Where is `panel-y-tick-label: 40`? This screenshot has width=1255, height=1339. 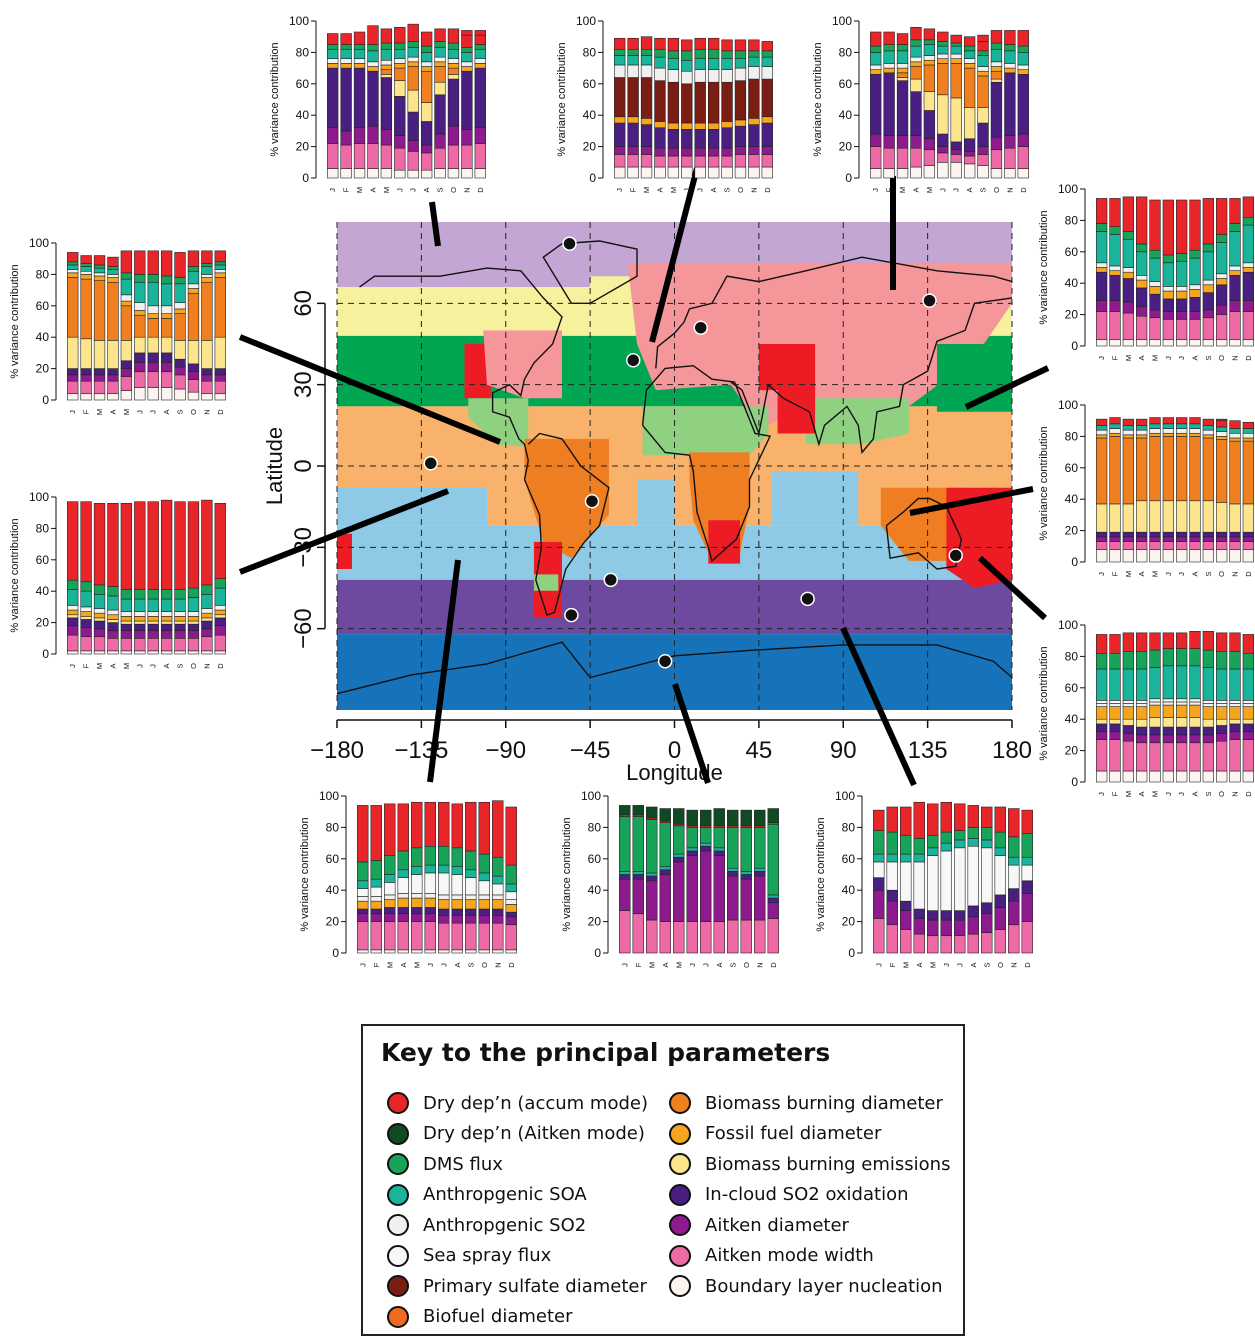
panel-y-tick-label: 40 is located at coordinates (43, 591).